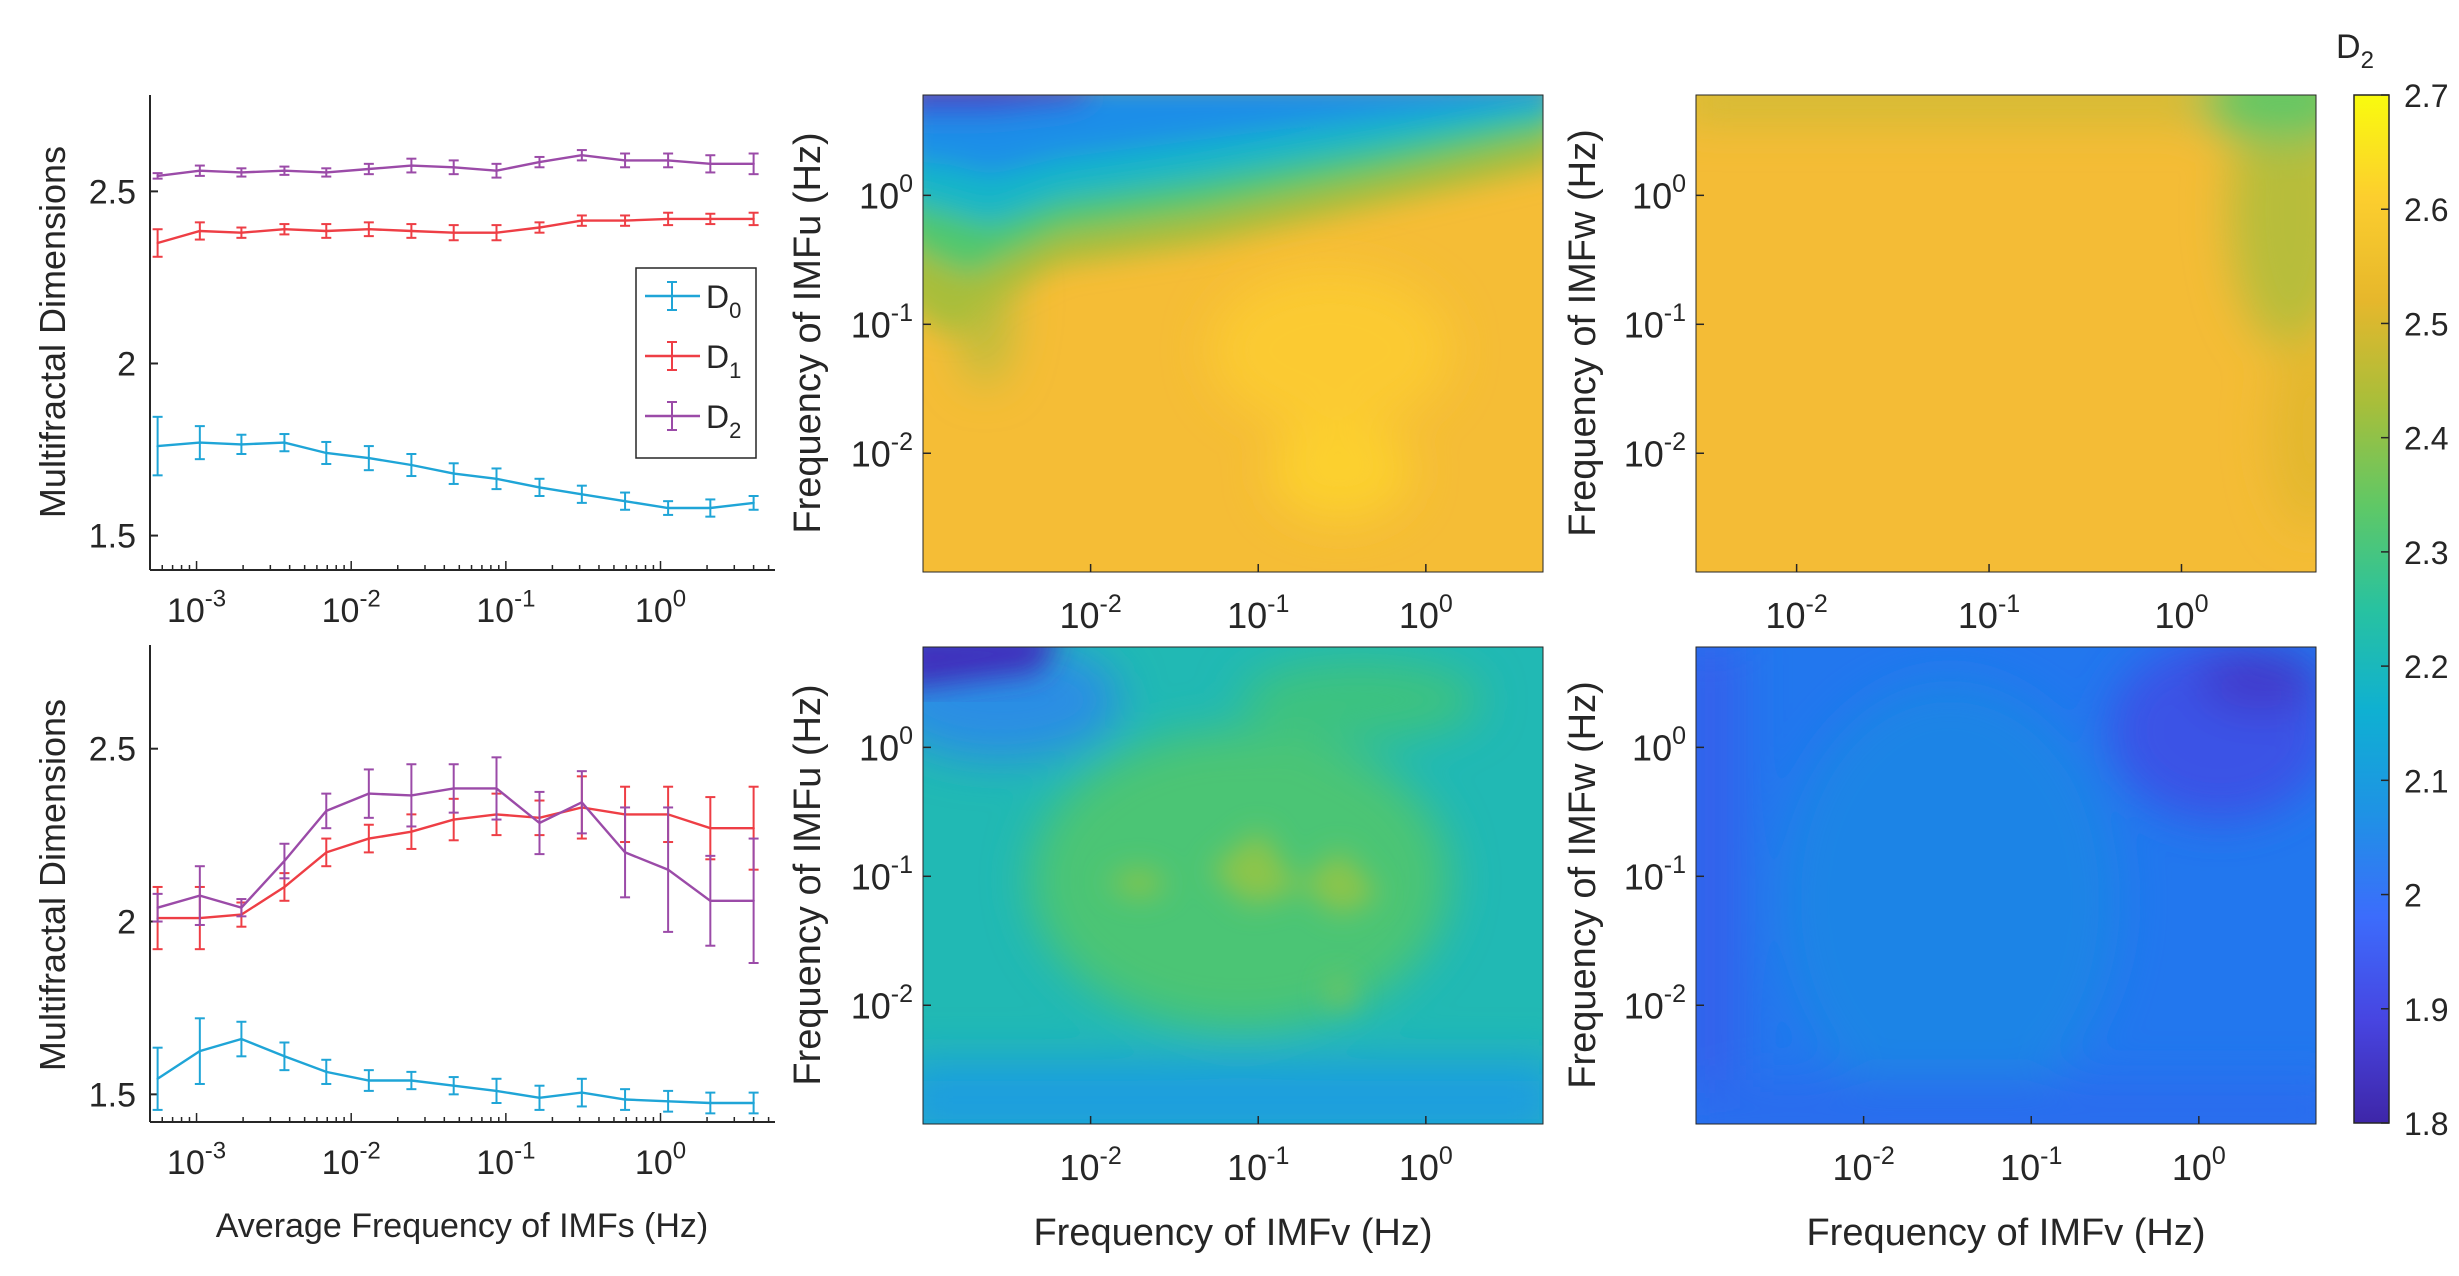 The image size is (2459, 1276). Describe the element at coordinates (1005, 103) in the screenshot. I see `band-corner` at that location.